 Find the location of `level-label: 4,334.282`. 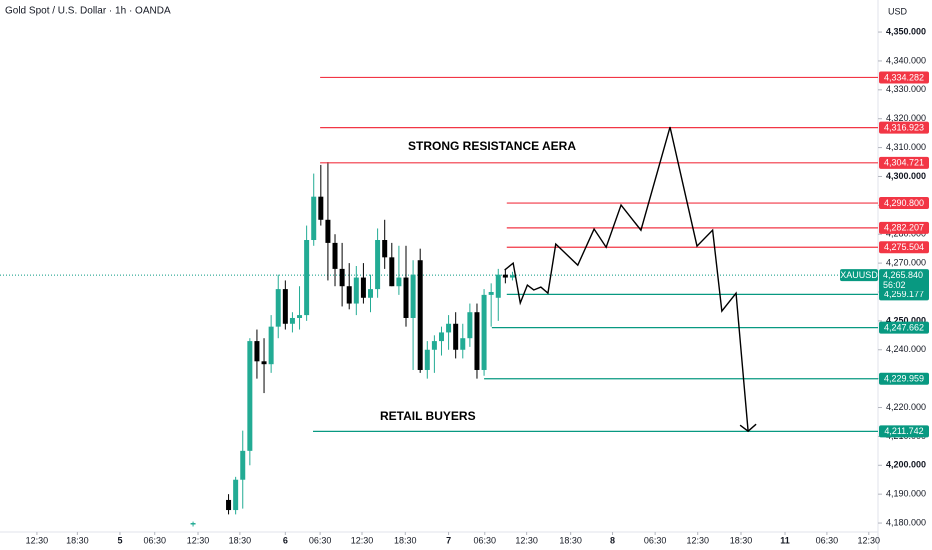

level-label: 4,334.282 is located at coordinates (904, 77).